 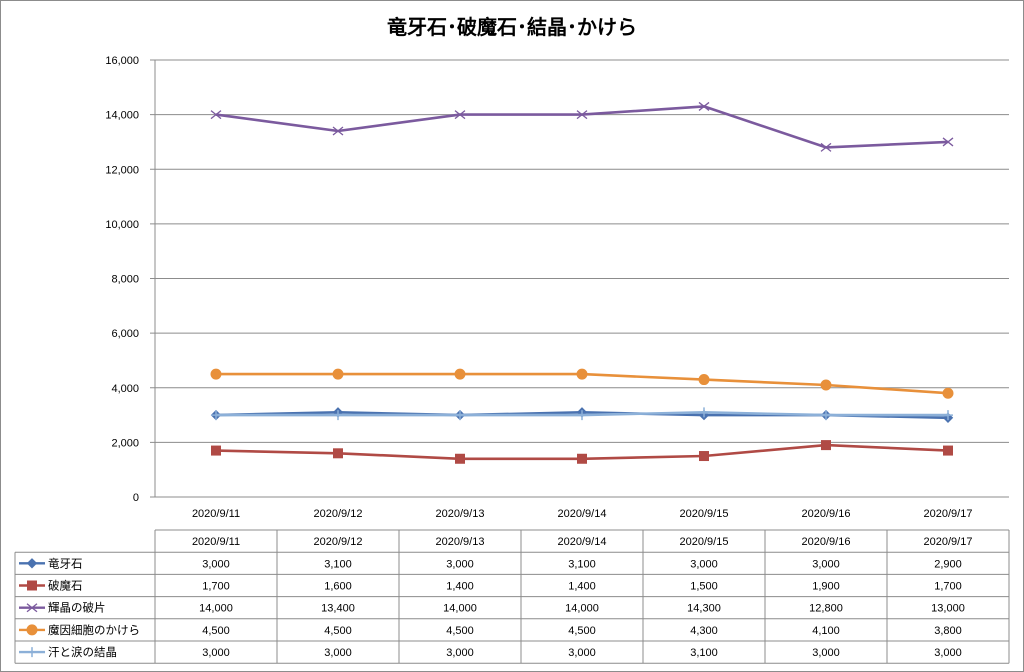 What do you see at coordinates (136, 498) in the screenshot?
I see `y-tick-label: 0` at bounding box center [136, 498].